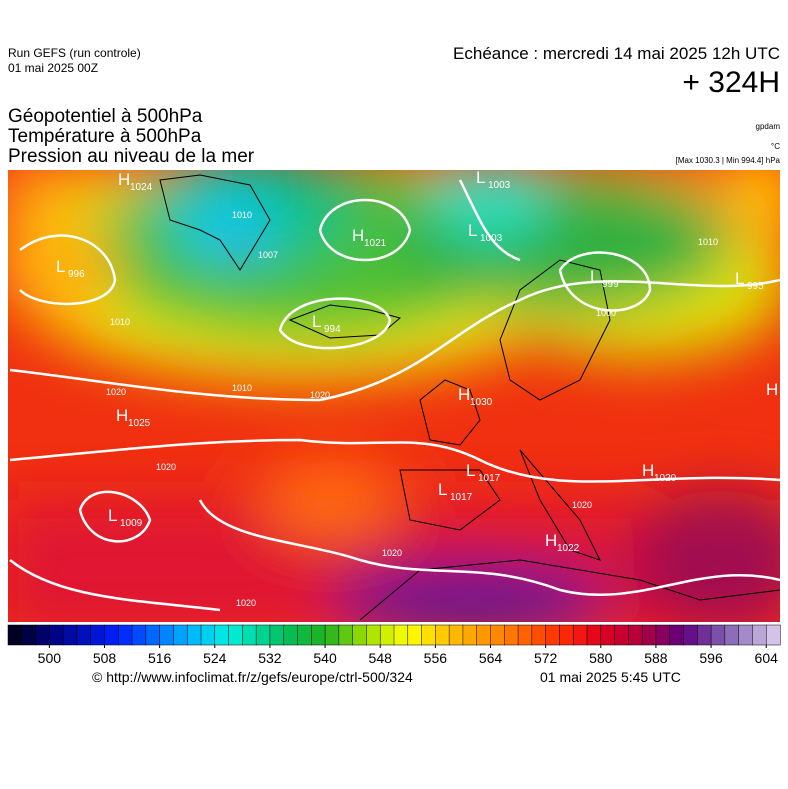  Describe the element at coordinates (767, 126) in the screenshot. I see `unit: gpdam` at that location.